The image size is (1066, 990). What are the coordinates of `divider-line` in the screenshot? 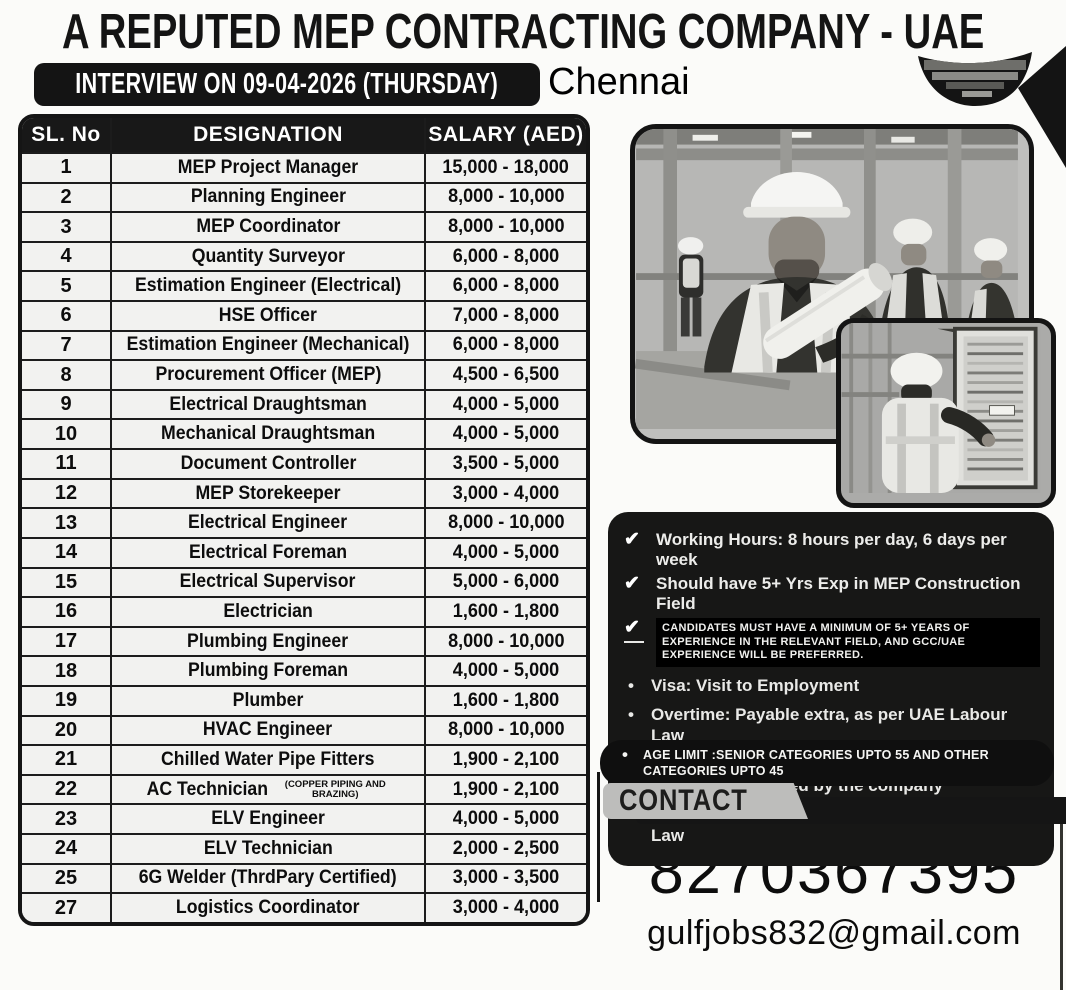 It's located at (598, 837).